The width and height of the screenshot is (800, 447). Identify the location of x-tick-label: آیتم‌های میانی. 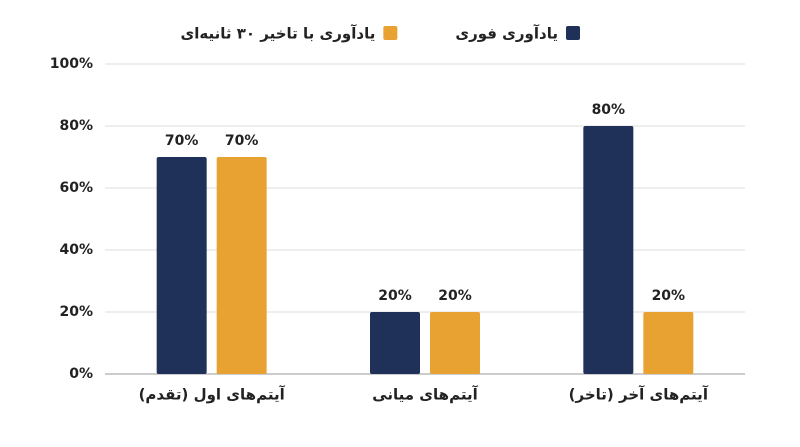
(425, 395).